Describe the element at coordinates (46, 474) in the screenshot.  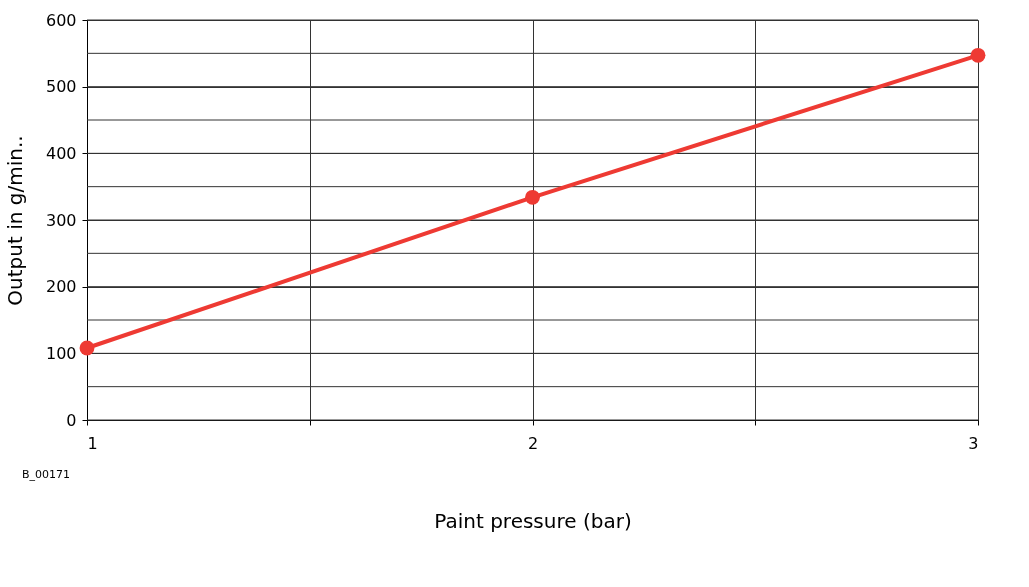
I see `text: B_00171` at that location.